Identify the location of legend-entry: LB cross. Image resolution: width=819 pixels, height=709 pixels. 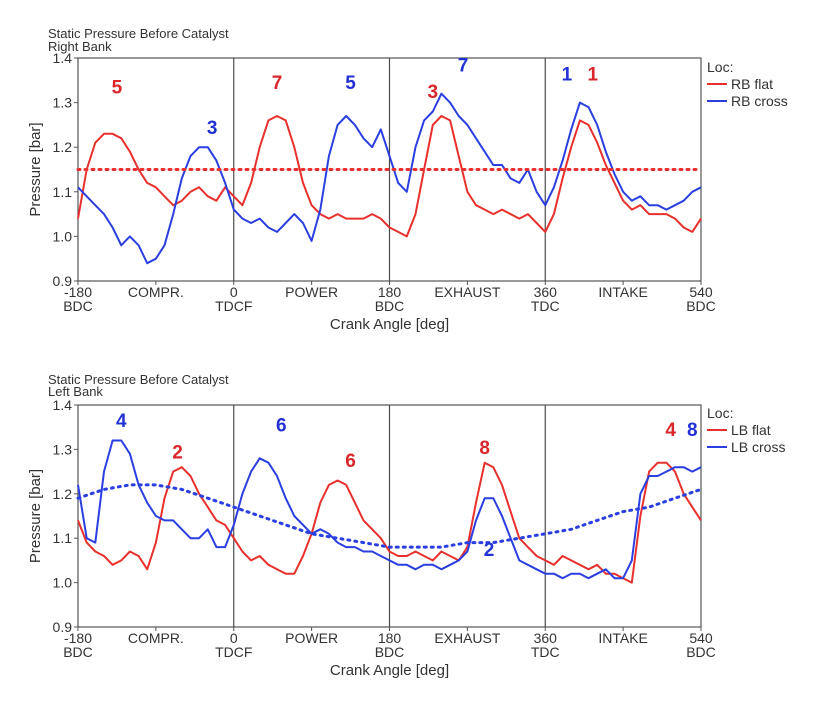
(758, 447).